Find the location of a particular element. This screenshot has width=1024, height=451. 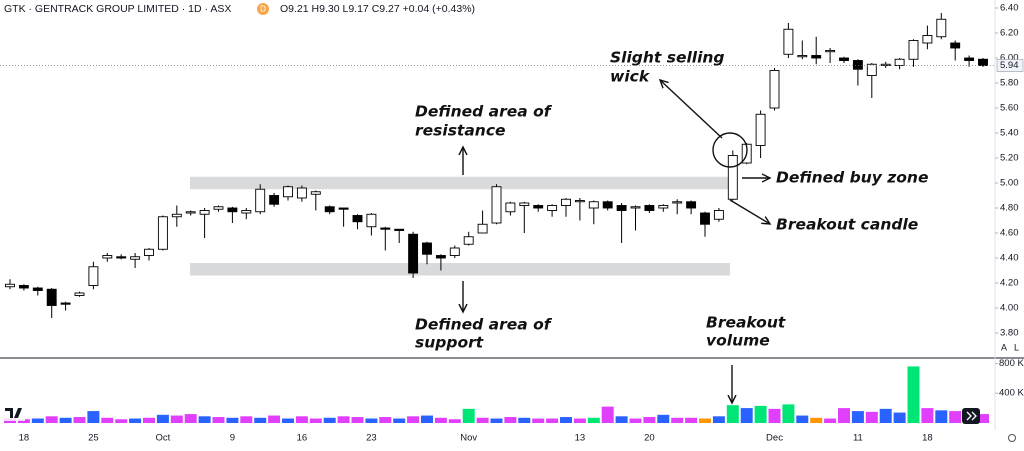

ohlc-value: 9.30 is located at coordinates (329, 9).